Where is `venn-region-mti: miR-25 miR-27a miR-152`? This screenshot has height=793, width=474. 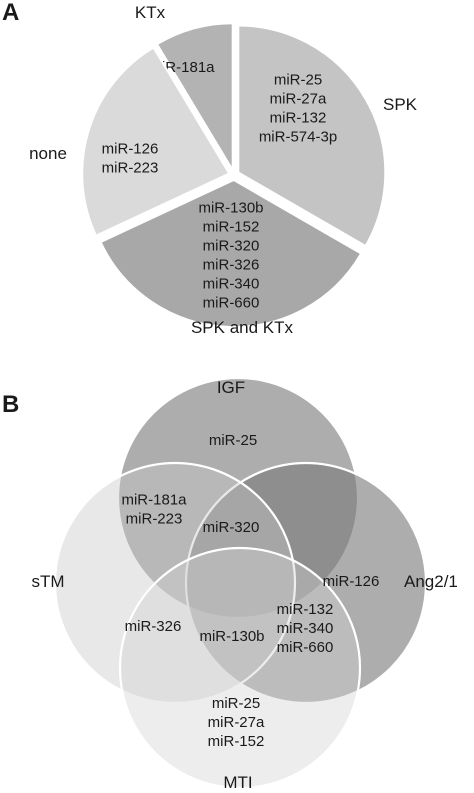
venn-region-mti: miR-25 miR-27a miR-152 is located at coordinates (236, 722).